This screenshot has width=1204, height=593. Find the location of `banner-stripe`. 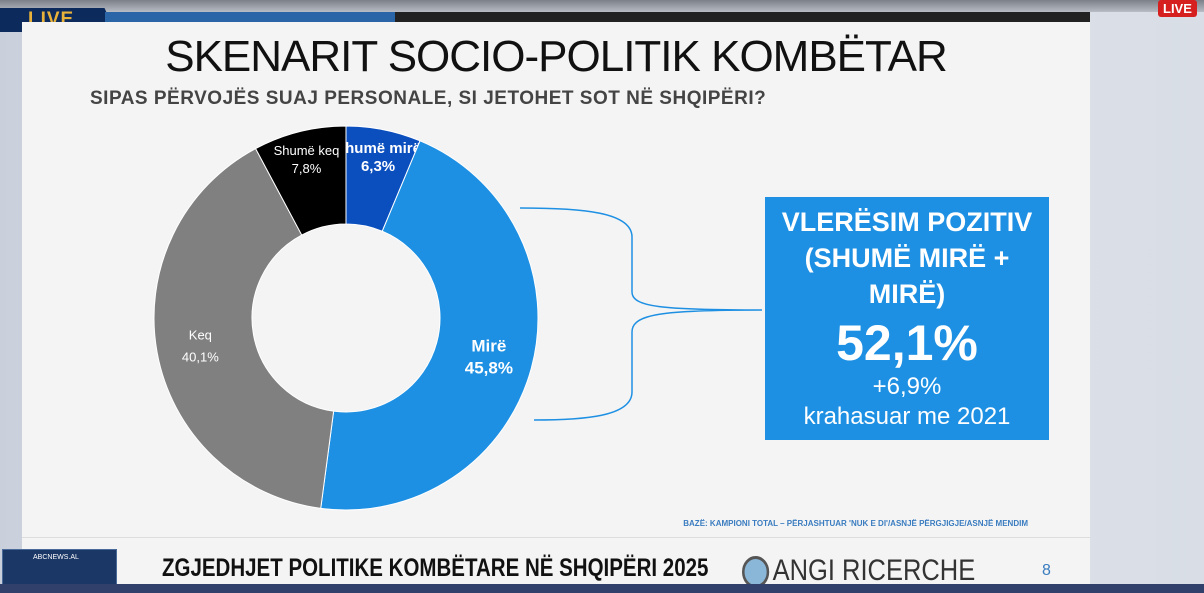

banner-stripe is located at coordinates (250, 17).